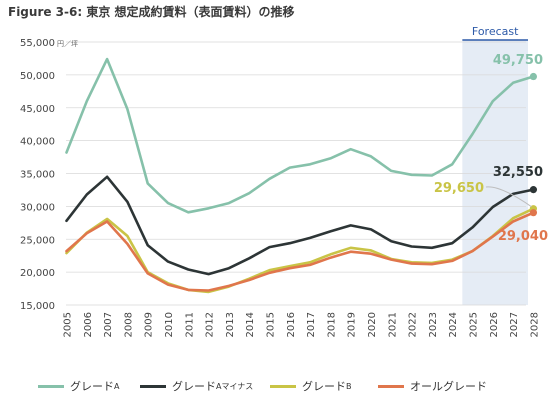 The height and width of the screenshot is (408, 554). I want to click on x-tick-label: 2014, so click(250, 324).